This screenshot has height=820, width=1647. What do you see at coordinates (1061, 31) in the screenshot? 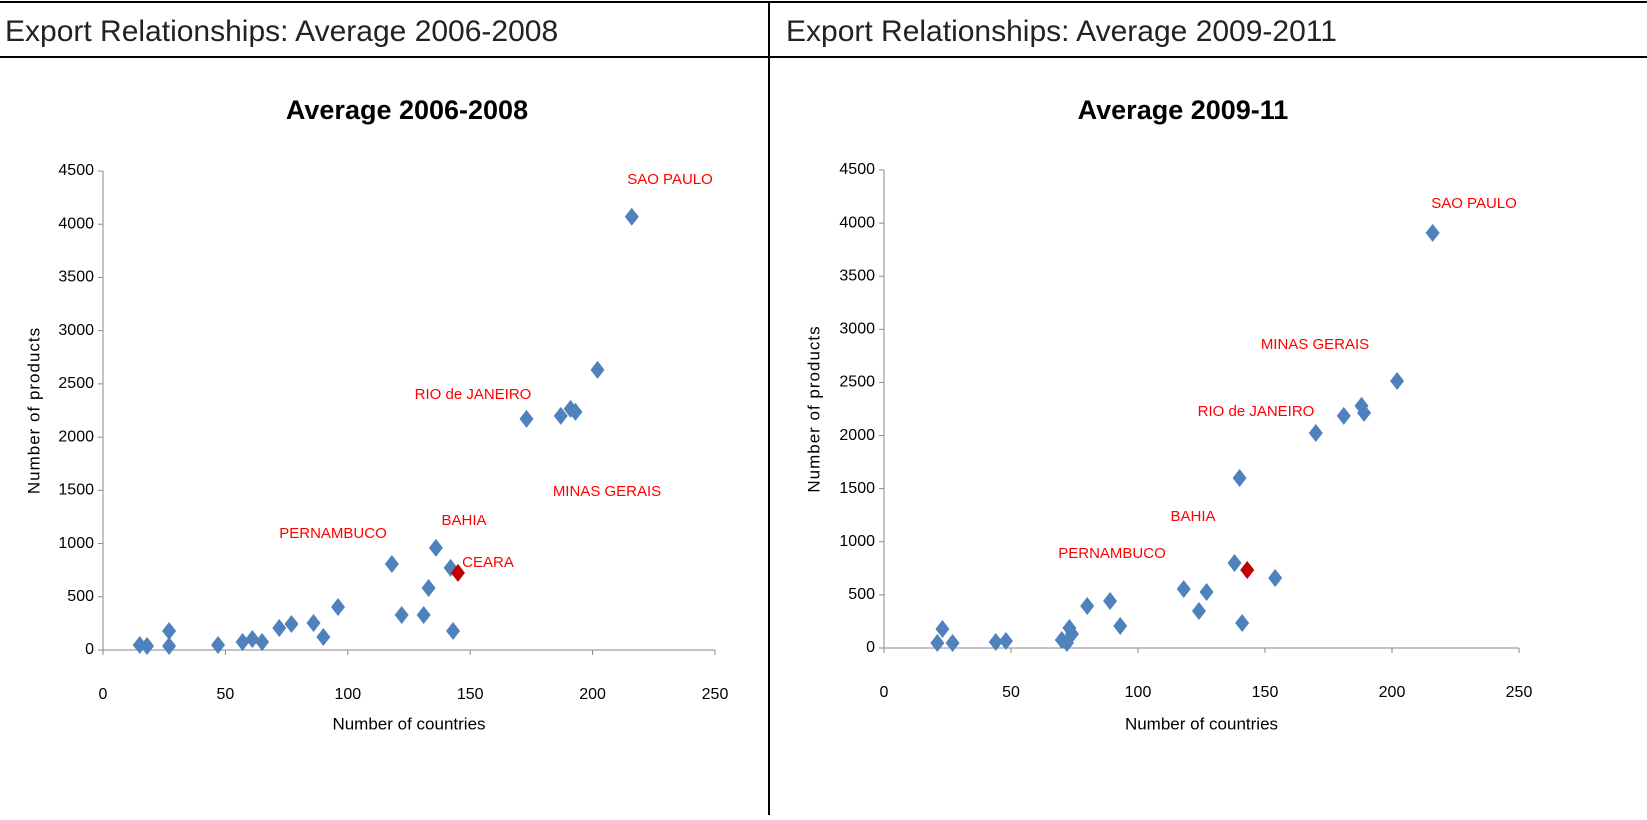
I see `panel-header: Export Relationships: Average 2009-2011` at bounding box center [1061, 31].